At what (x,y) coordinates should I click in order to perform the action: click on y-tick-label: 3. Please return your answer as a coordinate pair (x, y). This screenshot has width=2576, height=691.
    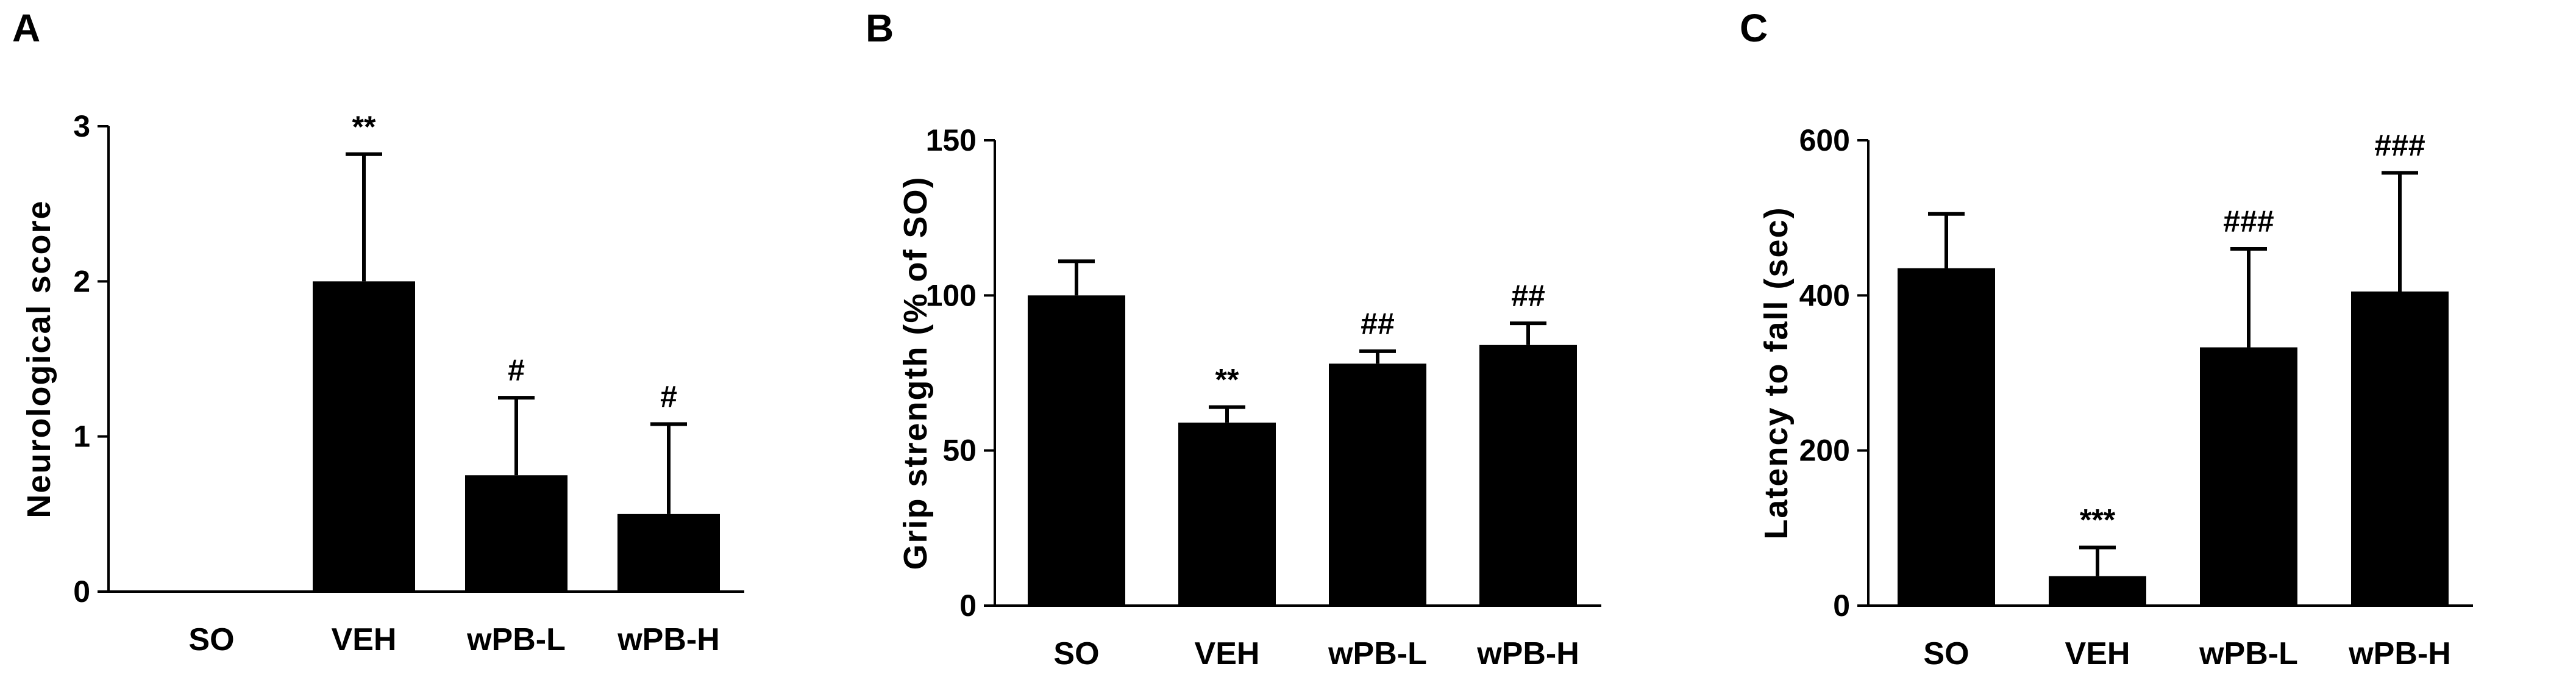
    Looking at the image, I should click on (81, 126).